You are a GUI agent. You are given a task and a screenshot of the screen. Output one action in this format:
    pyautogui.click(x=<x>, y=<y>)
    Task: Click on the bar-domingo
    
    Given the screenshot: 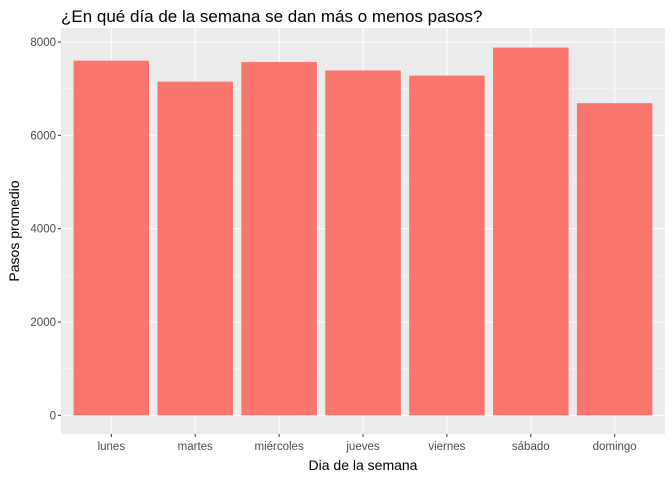 What is the action you would take?
    pyautogui.click(x=614, y=259)
    